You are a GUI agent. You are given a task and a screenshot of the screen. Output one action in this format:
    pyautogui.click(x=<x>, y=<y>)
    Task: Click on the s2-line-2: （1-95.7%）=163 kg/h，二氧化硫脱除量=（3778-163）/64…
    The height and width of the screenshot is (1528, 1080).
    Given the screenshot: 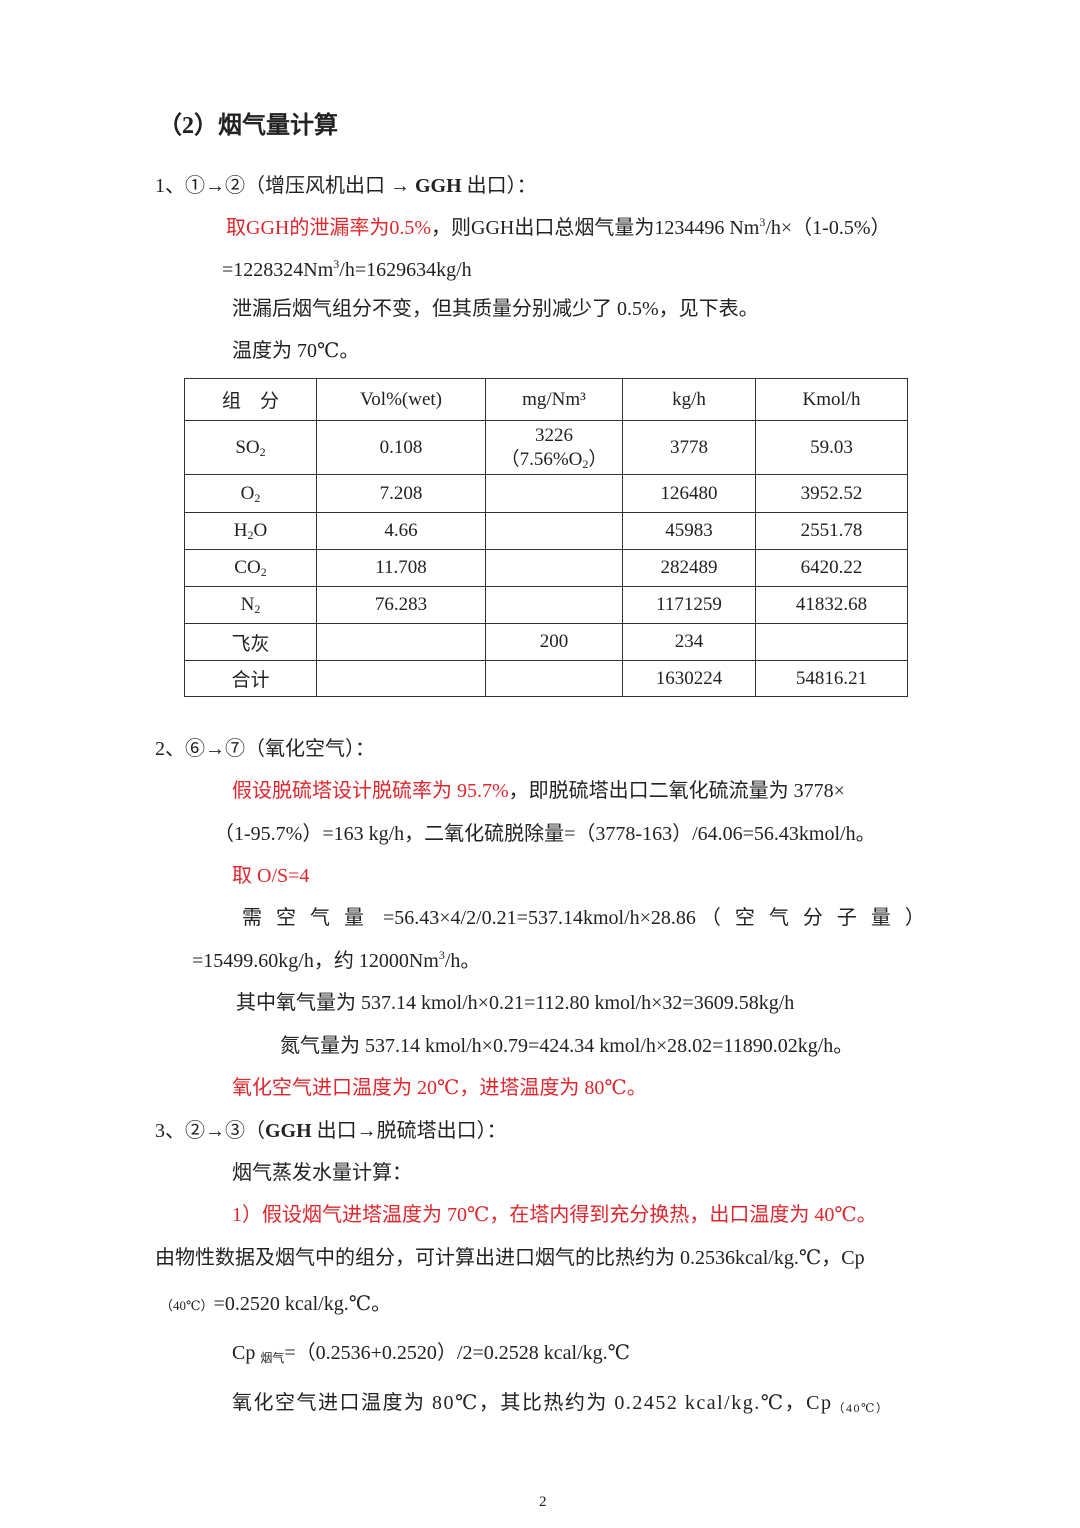 What is the action you would take?
    pyautogui.click(x=545, y=834)
    